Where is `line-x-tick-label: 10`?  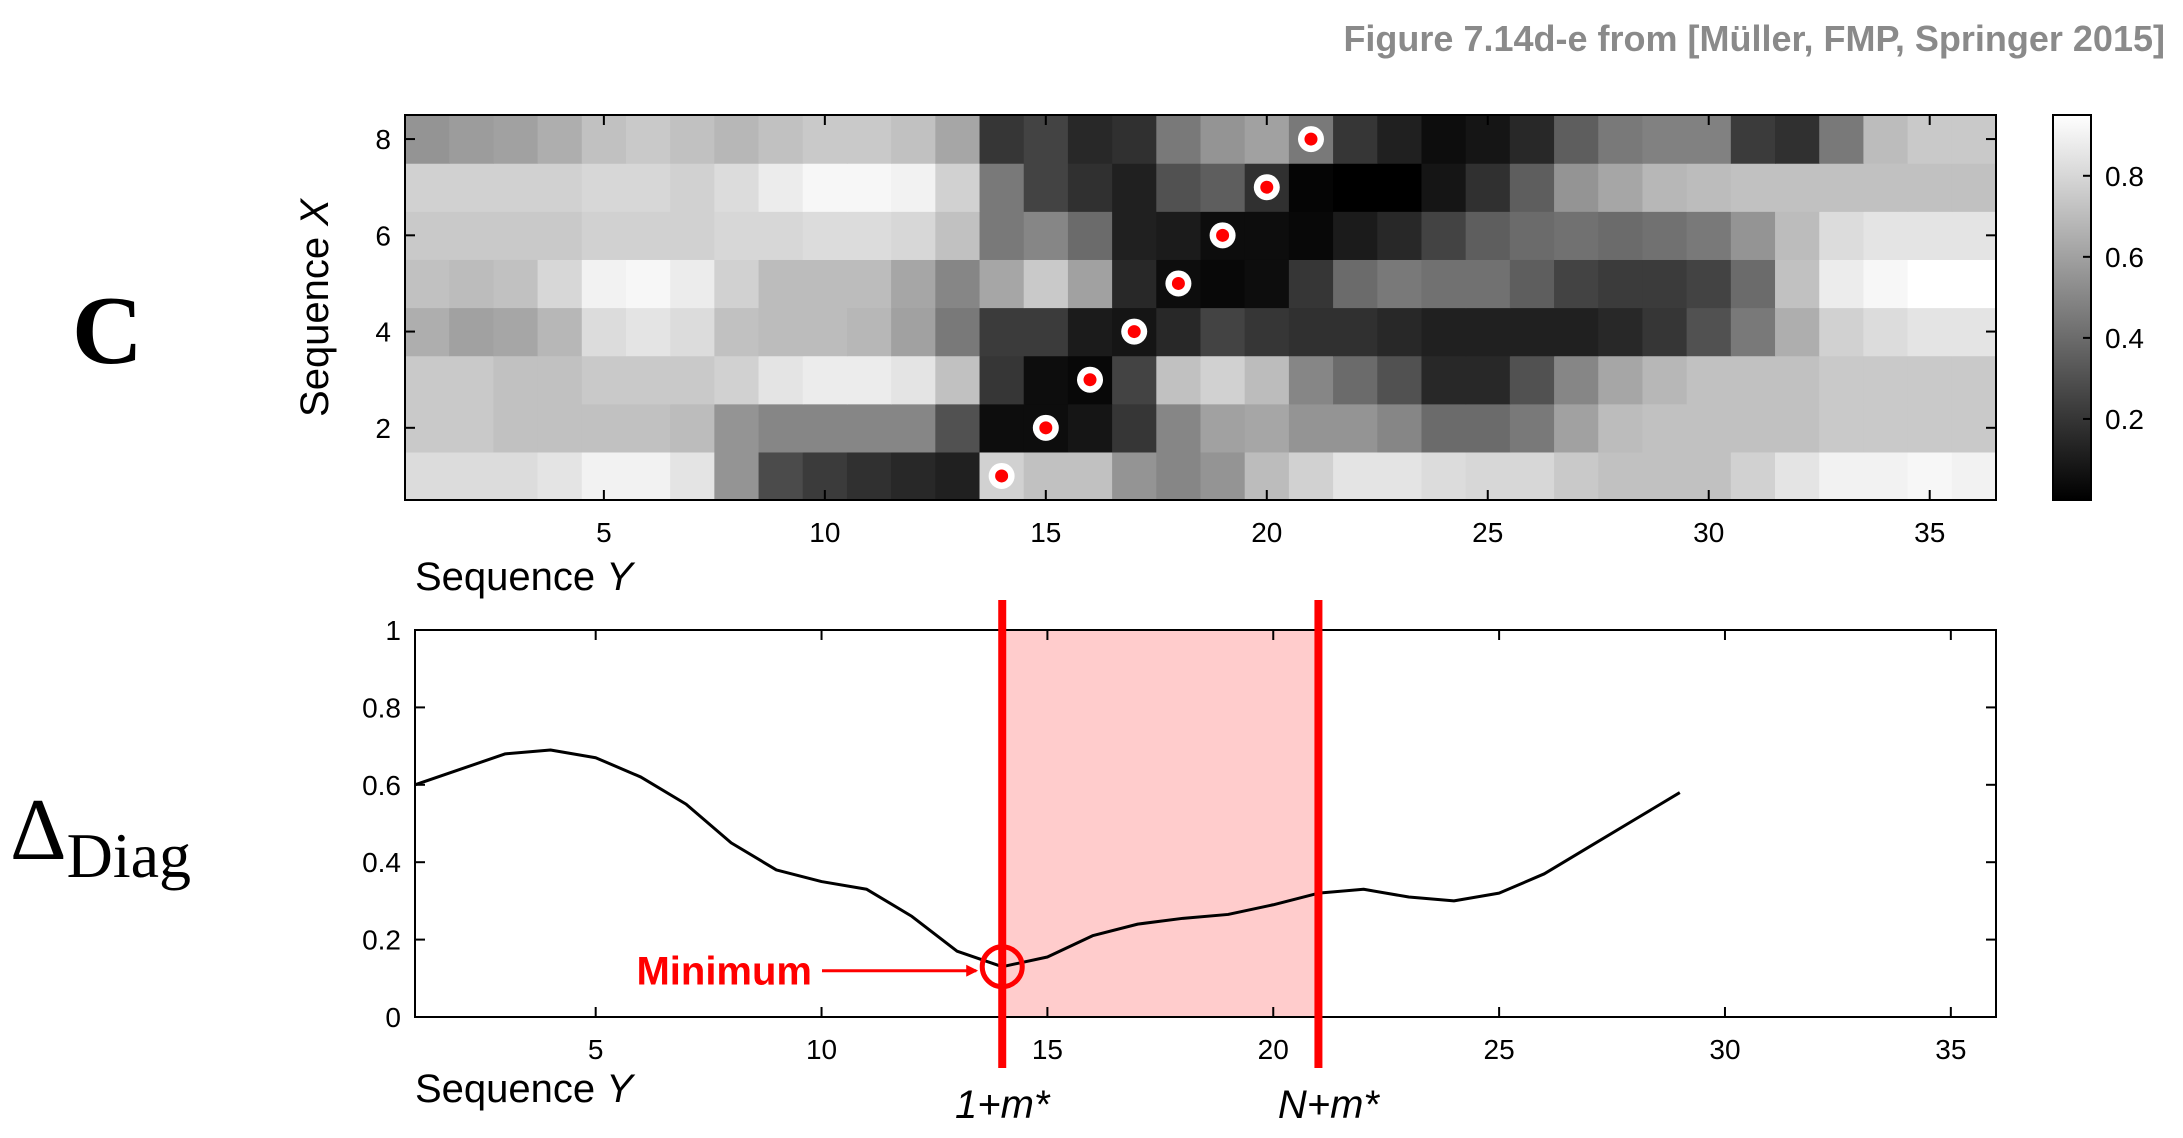 line-x-tick-label: 10 is located at coordinates (821, 1049).